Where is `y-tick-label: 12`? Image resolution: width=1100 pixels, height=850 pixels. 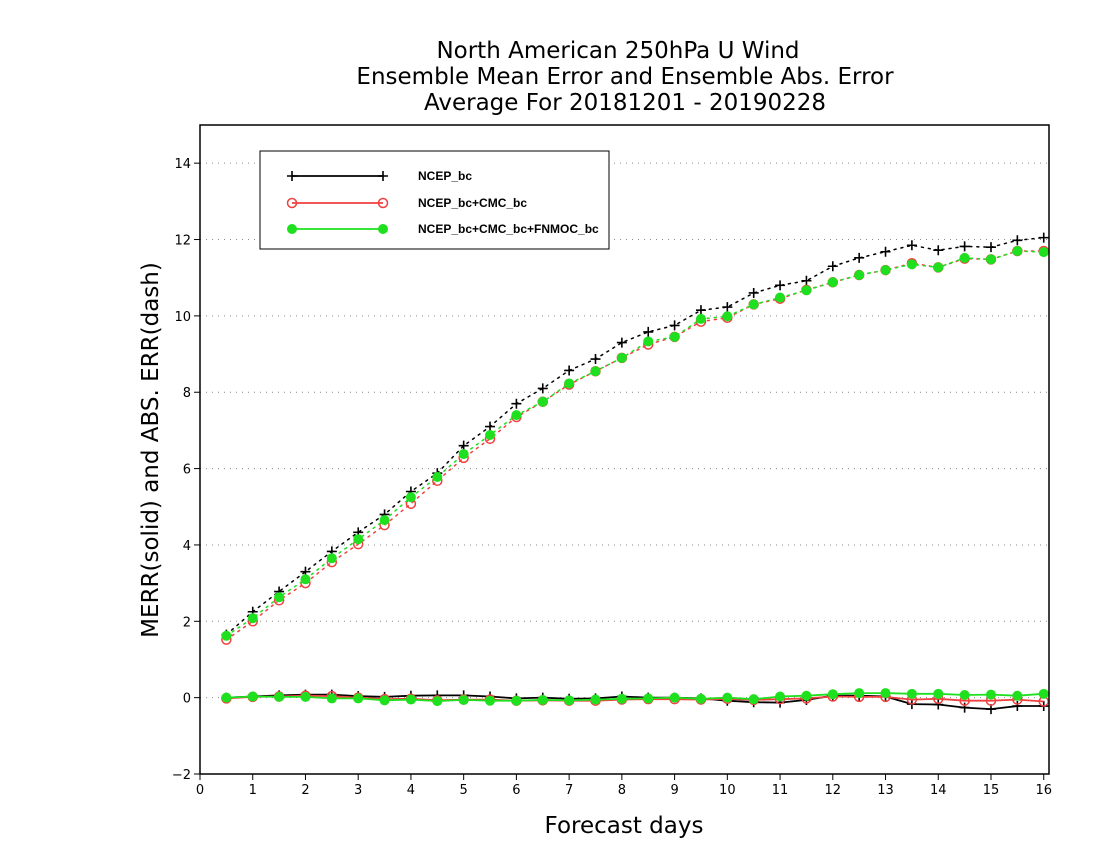 y-tick-label: 12 is located at coordinates (182, 241).